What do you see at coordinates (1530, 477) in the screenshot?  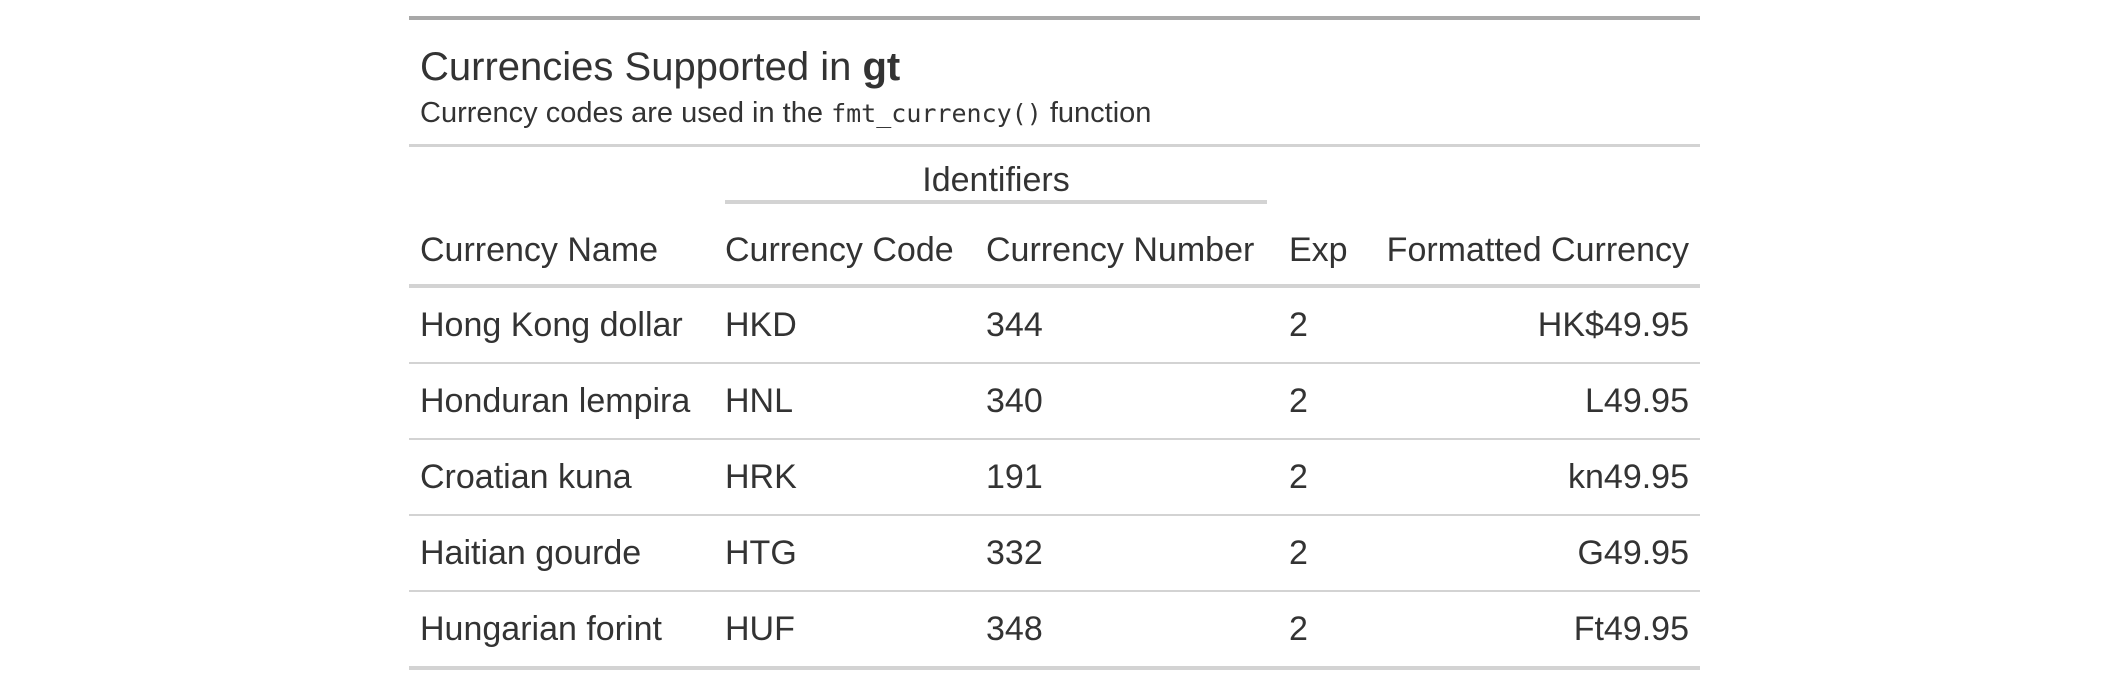 I see `cell-formatted-currency: kn49.95` at bounding box center [1530, 477].